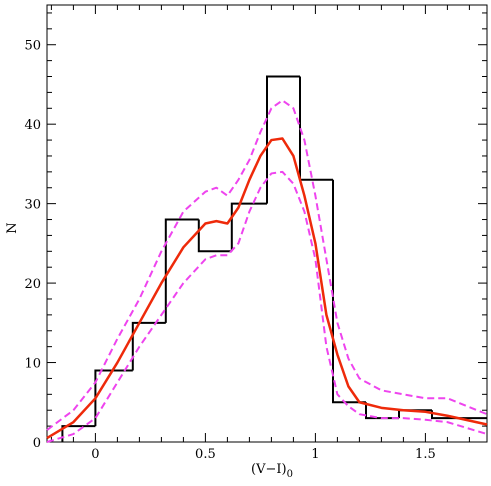 The image size is (491, 486). Describe the element at coordinates (272, 471) in the screenshot. I see `x-axis-label: (V−I)0` at that location.